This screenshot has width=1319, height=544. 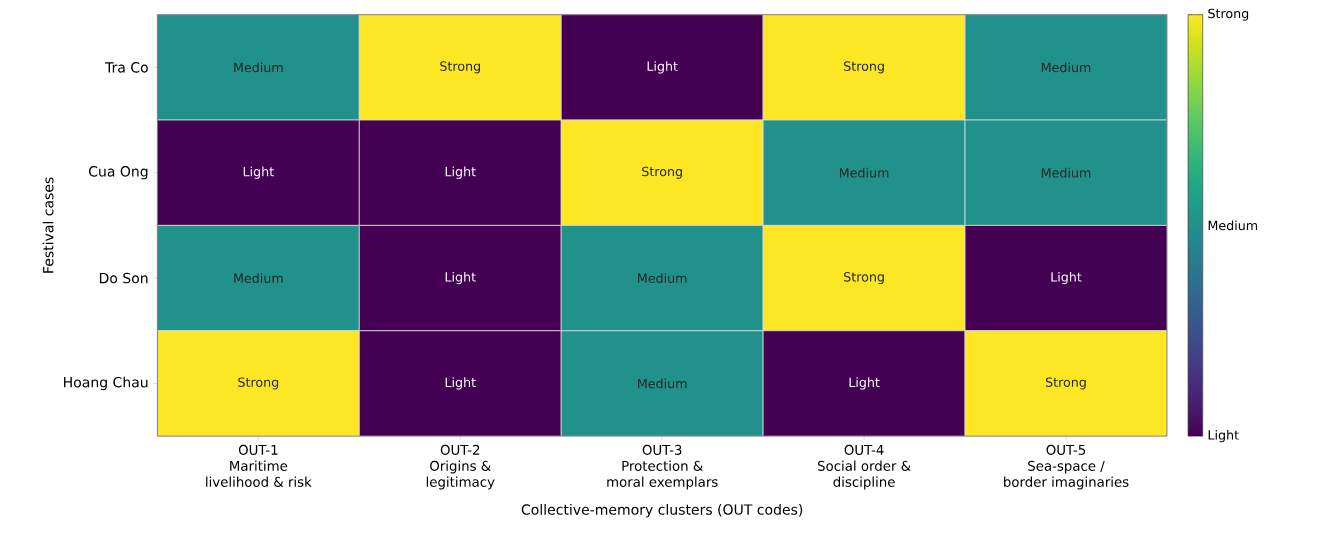 I want to click on y-tick-label: Do Son, so click(x=123, y=278).